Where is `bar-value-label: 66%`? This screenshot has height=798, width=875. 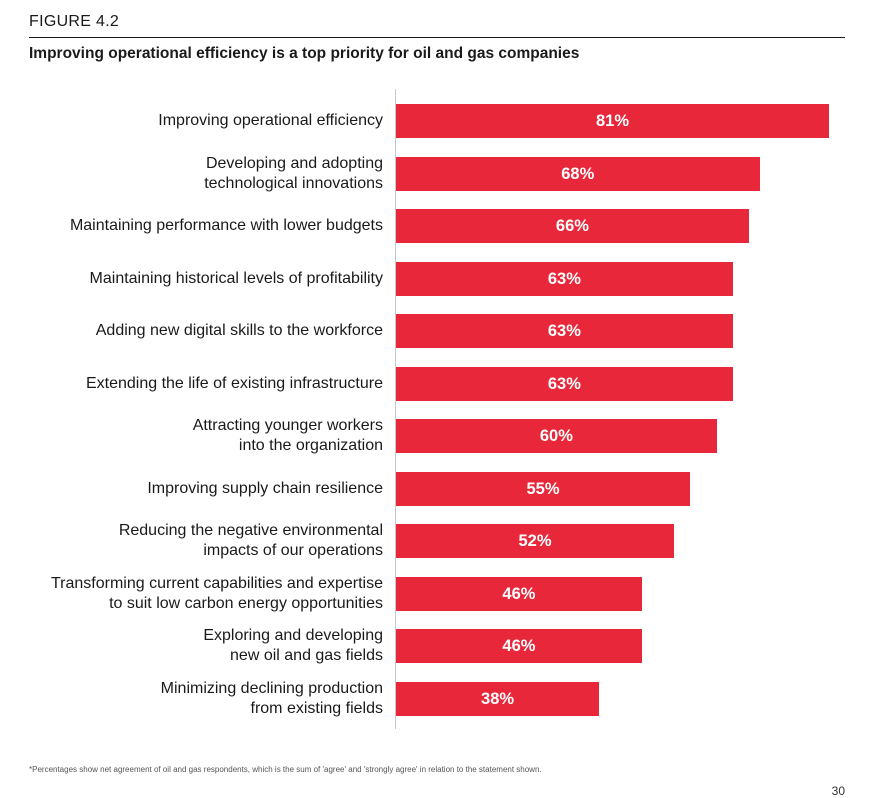 bar-value-label: 66% is located at coordinates (572, 226).